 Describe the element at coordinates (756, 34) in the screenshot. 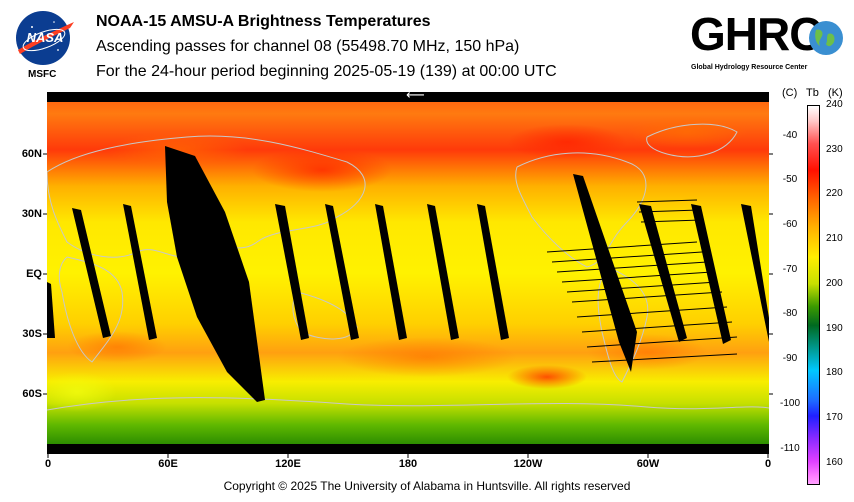

I see `ghrc-wordmark: GHRC` at that location.